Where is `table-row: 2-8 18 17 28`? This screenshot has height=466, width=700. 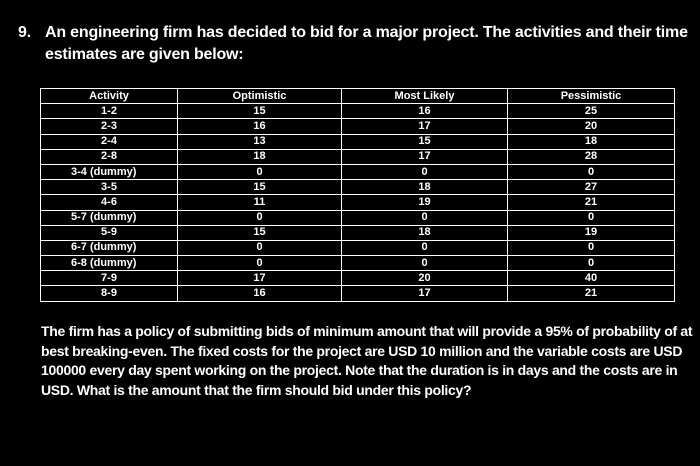
table-row: 2-8 18 17 28 is located at coordinates (357, 156).